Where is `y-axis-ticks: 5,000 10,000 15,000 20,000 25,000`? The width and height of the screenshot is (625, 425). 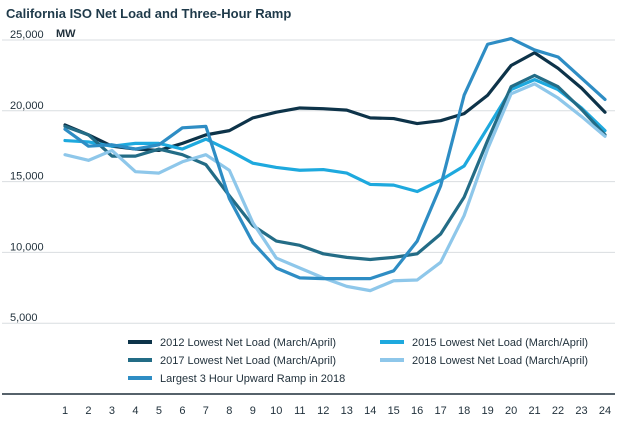 y-axis-ticks: 5,000 10,000 15,000 20,000 25,000 is located at coordinates (27, 176).